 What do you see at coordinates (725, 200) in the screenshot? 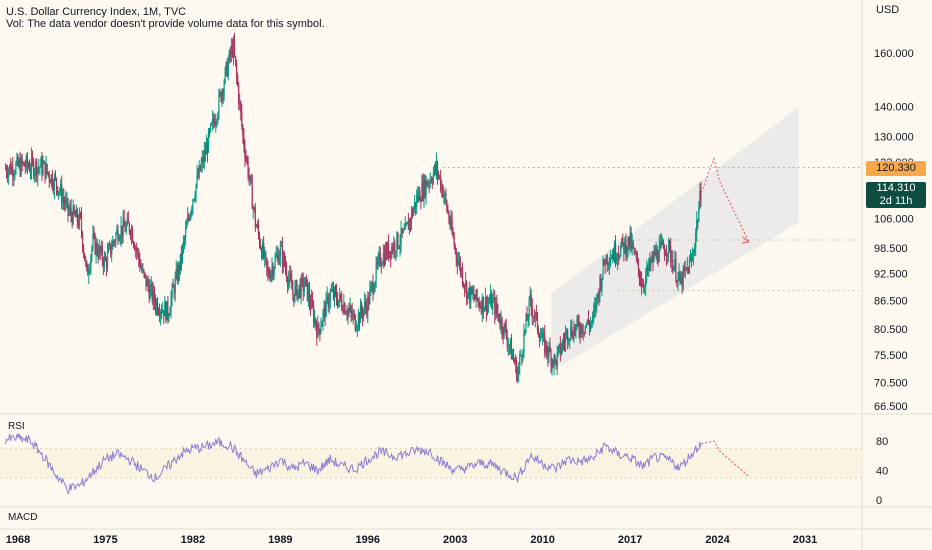
I see `price-projection-arrow` at bounding box center [725, 200].